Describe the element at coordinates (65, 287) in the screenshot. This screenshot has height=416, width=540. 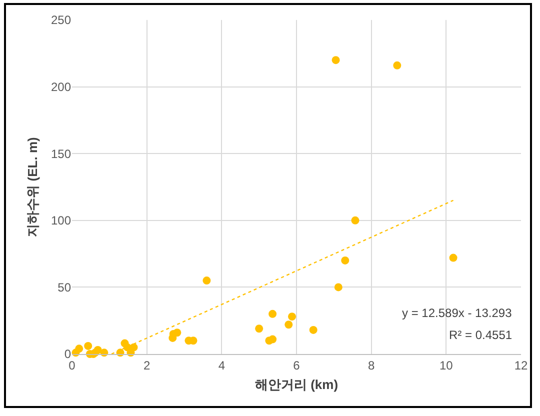
I see `y-tick-label: 50` at that location.